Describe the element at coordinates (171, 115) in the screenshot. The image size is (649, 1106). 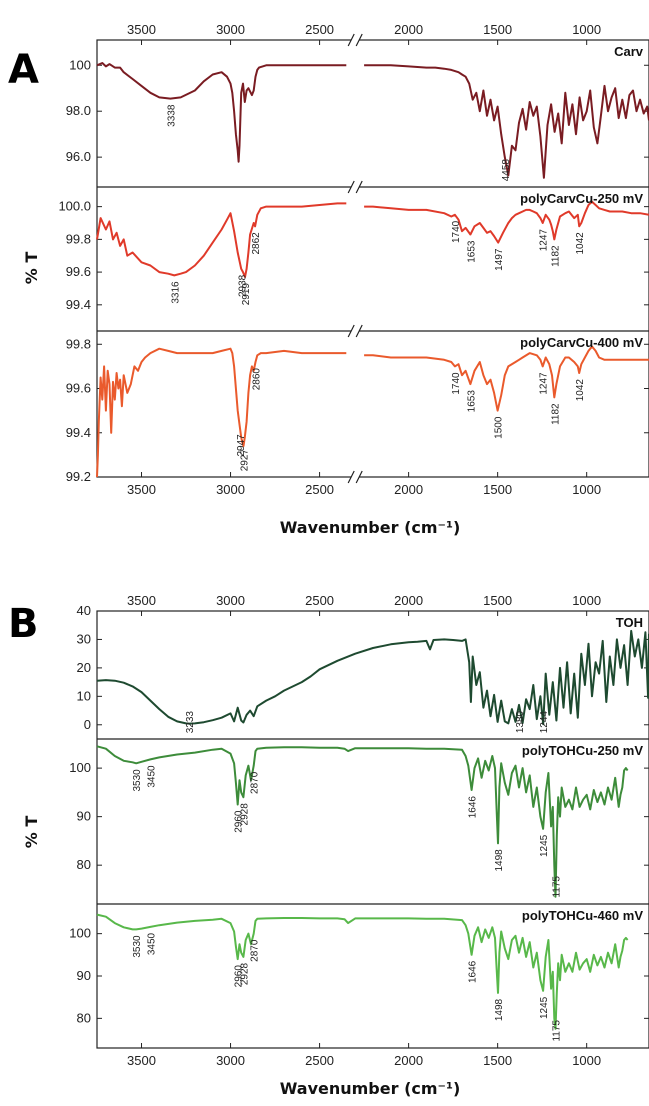
I see `peak-annotation: 3338` at that location.